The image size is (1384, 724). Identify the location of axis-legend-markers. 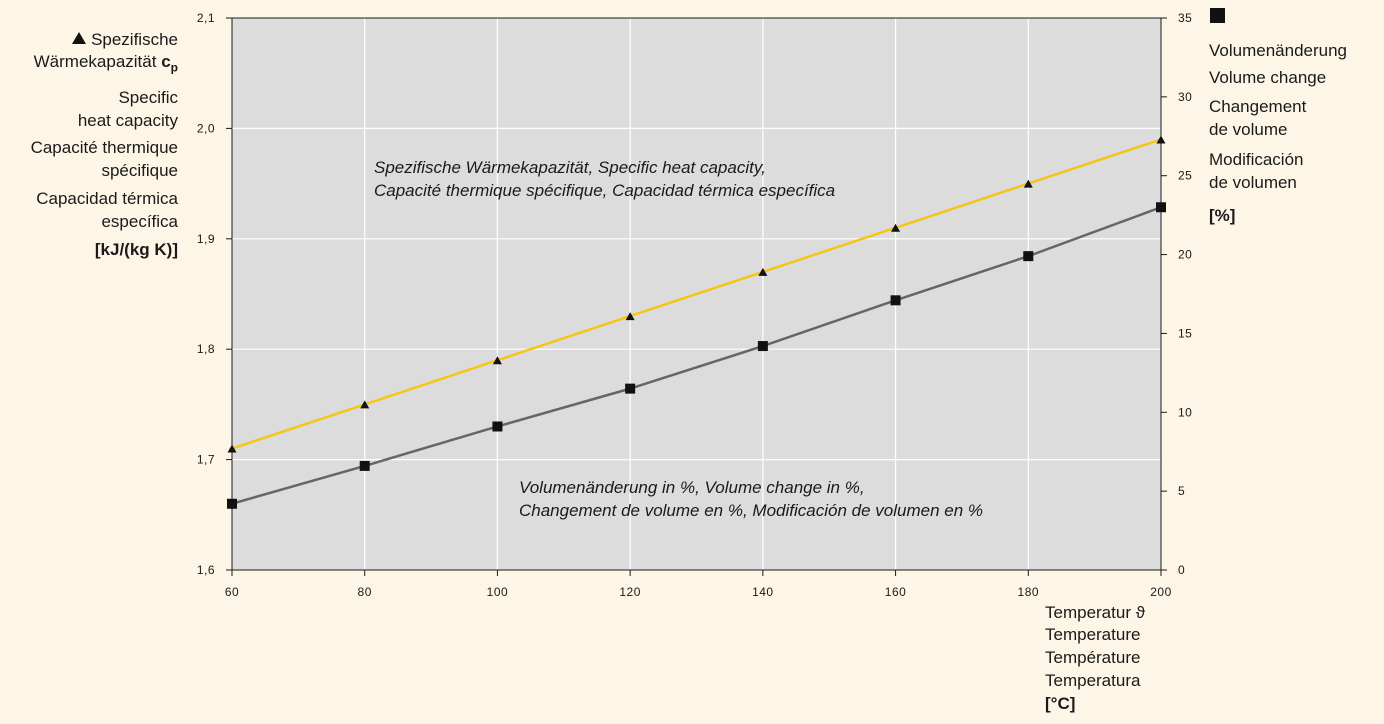
(1217, 15).